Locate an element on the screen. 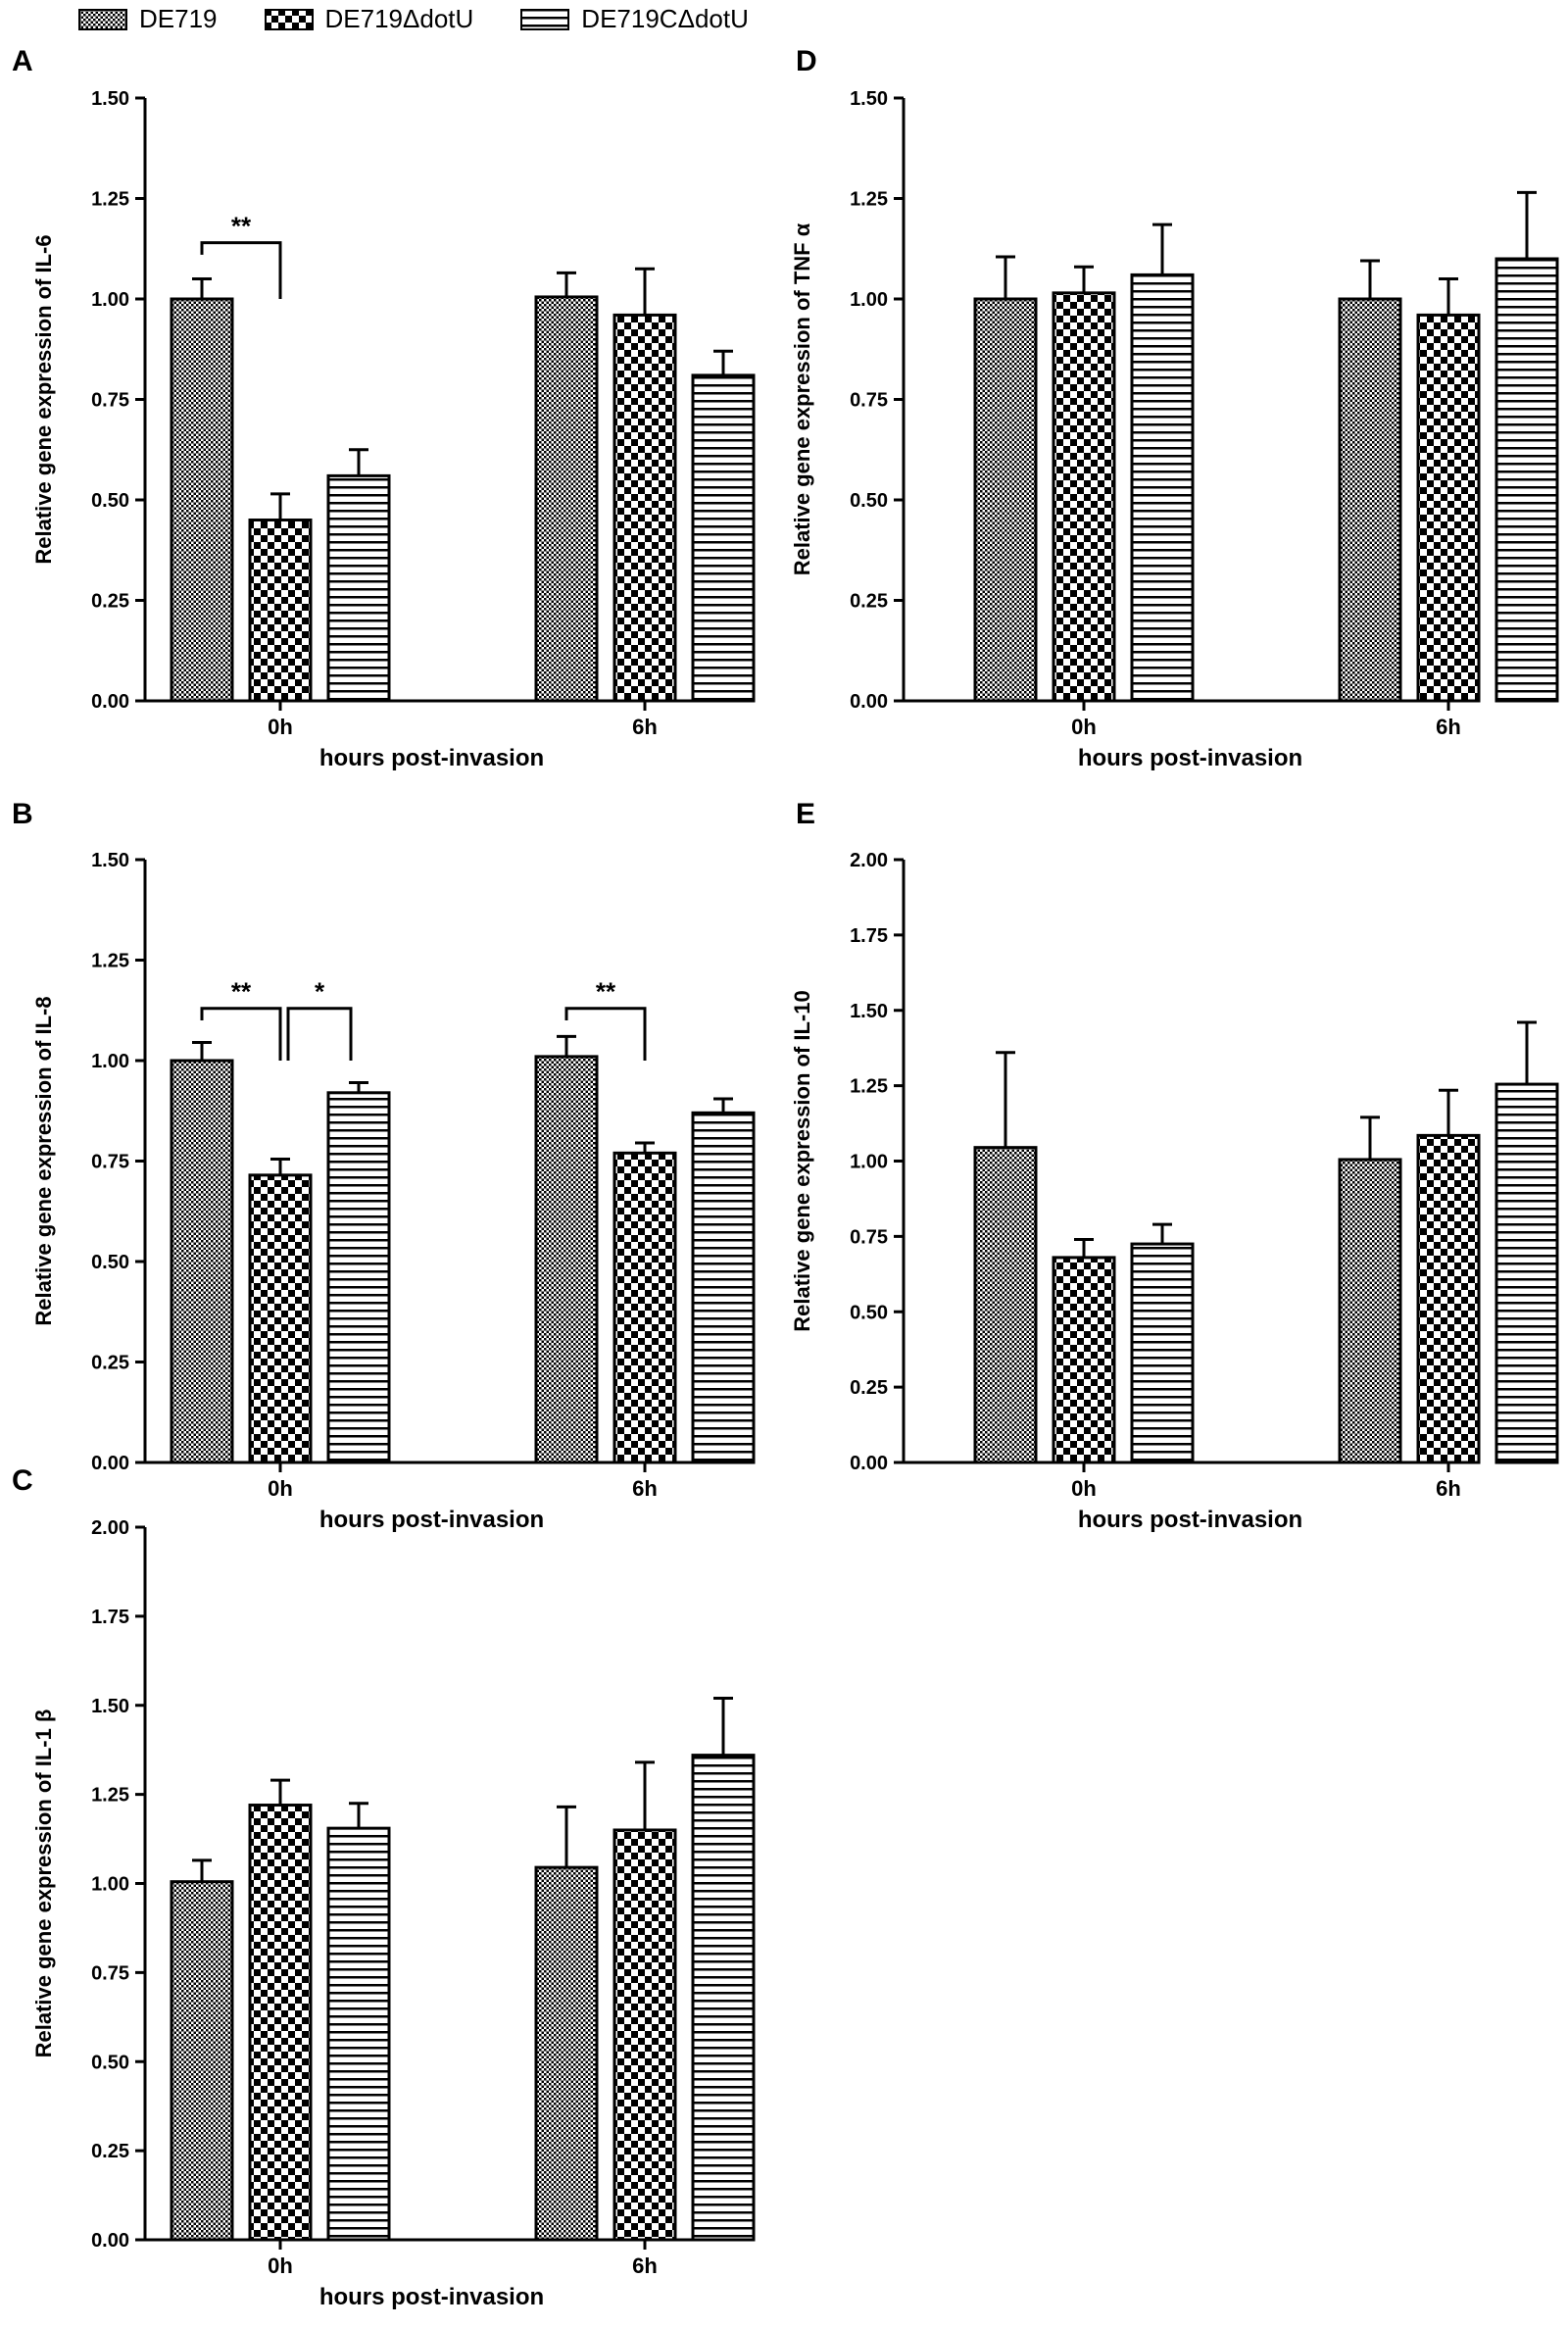  panel-label: C is located at coordinates (22, 1480).